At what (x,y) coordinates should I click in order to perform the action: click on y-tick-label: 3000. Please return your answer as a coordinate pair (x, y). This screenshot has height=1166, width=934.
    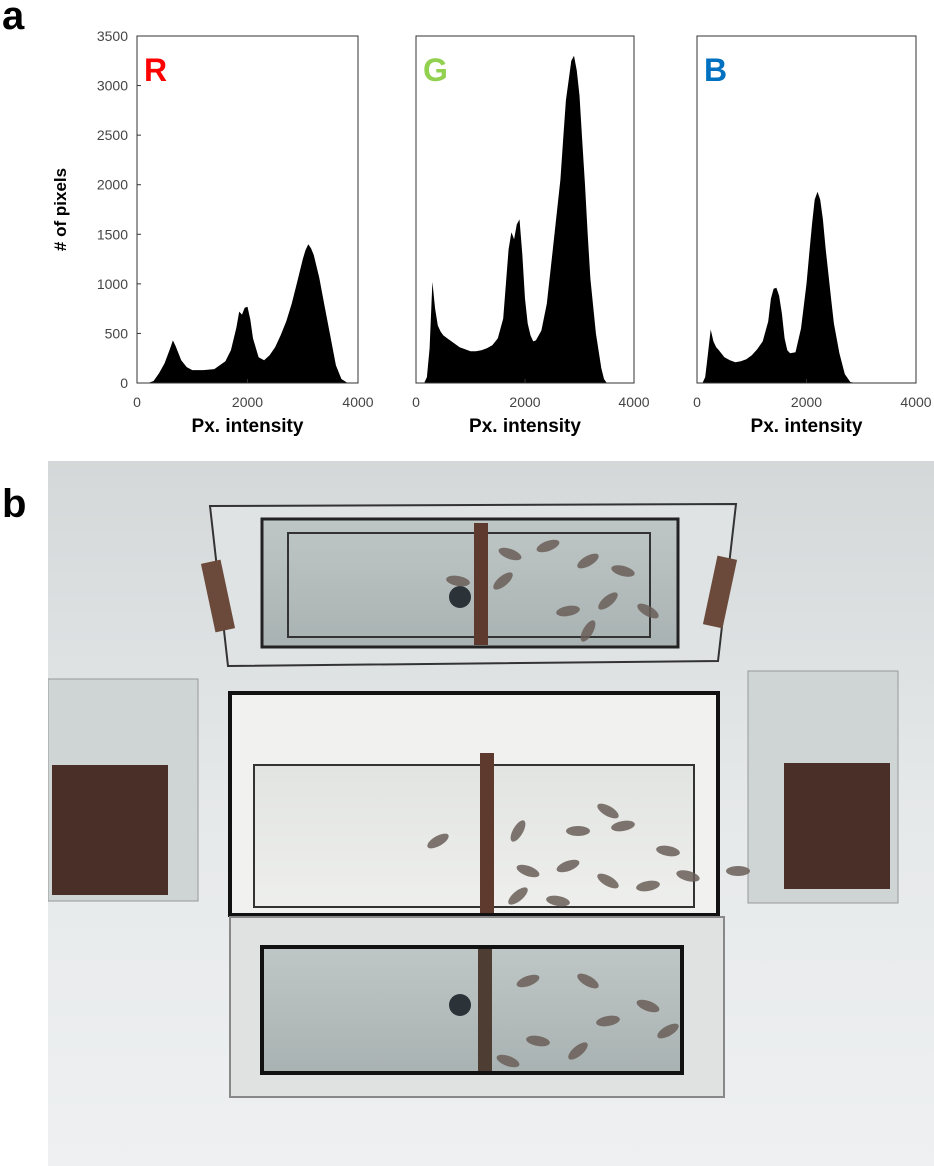
    Looking at the image, I should click on (112, 86).